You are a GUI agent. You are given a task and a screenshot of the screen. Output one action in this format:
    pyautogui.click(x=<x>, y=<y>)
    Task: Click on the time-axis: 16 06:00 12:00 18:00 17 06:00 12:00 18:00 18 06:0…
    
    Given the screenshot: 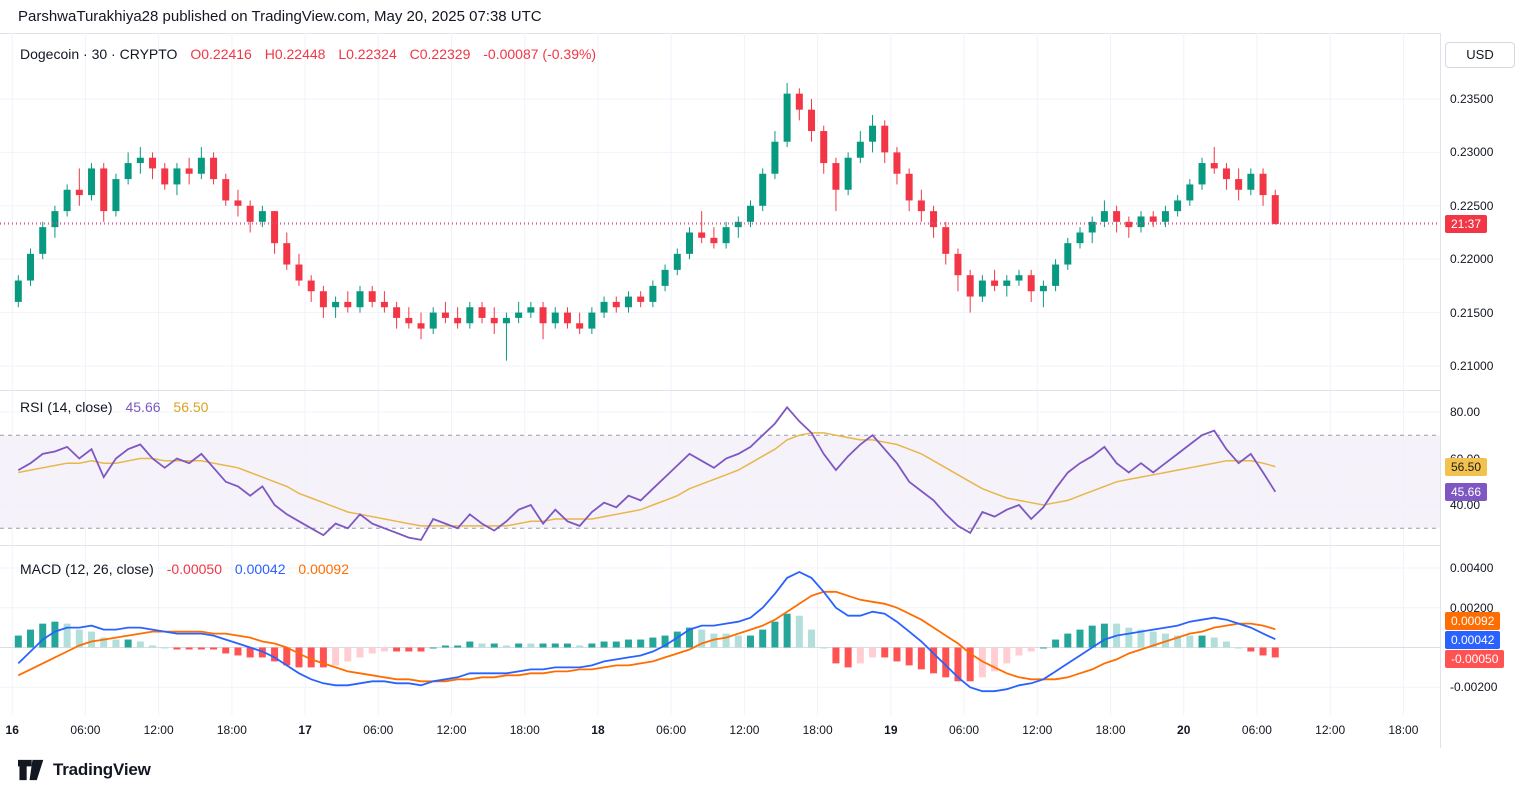 What is the action you would take?
    pyautogui.click(x=720, y=731)
    